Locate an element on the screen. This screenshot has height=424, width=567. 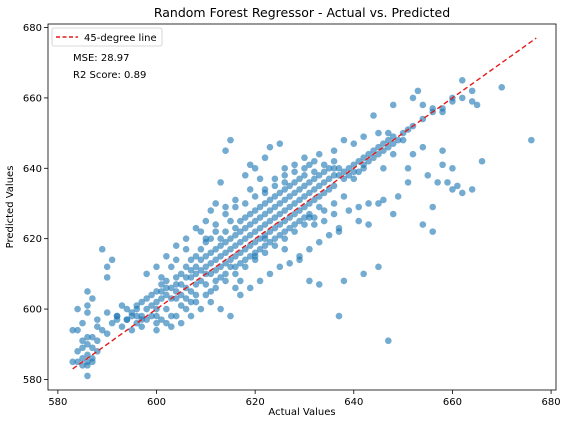
y-tick-label: 640 is located at coordinates (32, 169).